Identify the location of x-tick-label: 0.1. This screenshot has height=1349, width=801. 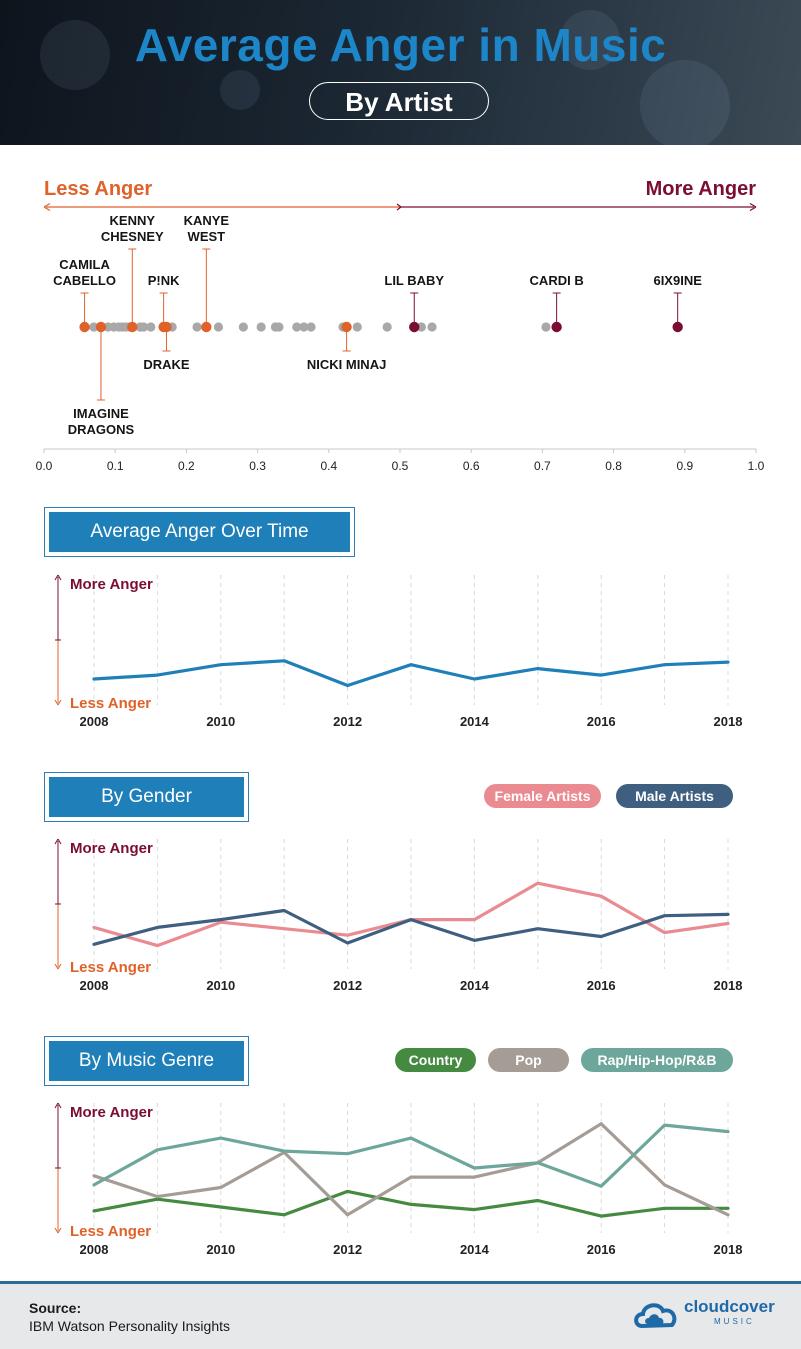
(115, 466).